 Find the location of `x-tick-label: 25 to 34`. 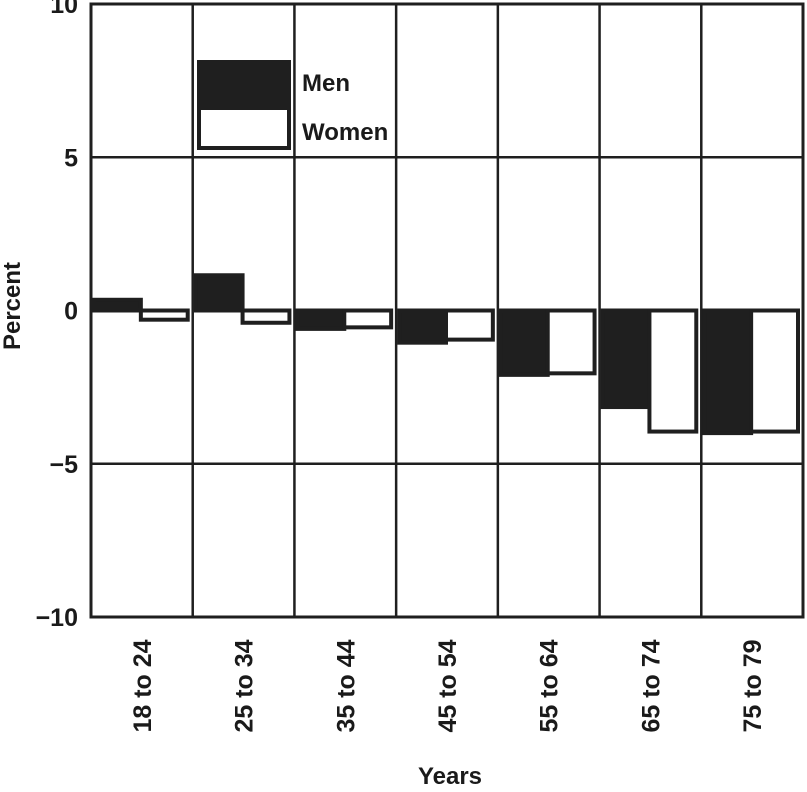

x-tick-label: 25 to 34 is located at coordinates (245, 685).